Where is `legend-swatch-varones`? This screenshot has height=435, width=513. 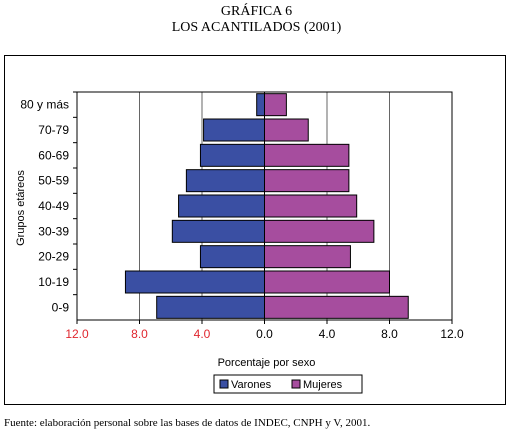 legend-swatch-varones is located at coordinates (224, 384).